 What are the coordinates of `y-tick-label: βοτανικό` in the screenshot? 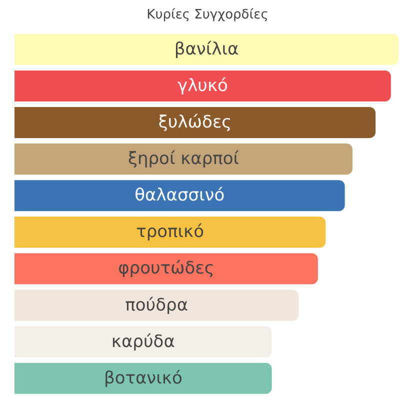 It's located at (143, 378).